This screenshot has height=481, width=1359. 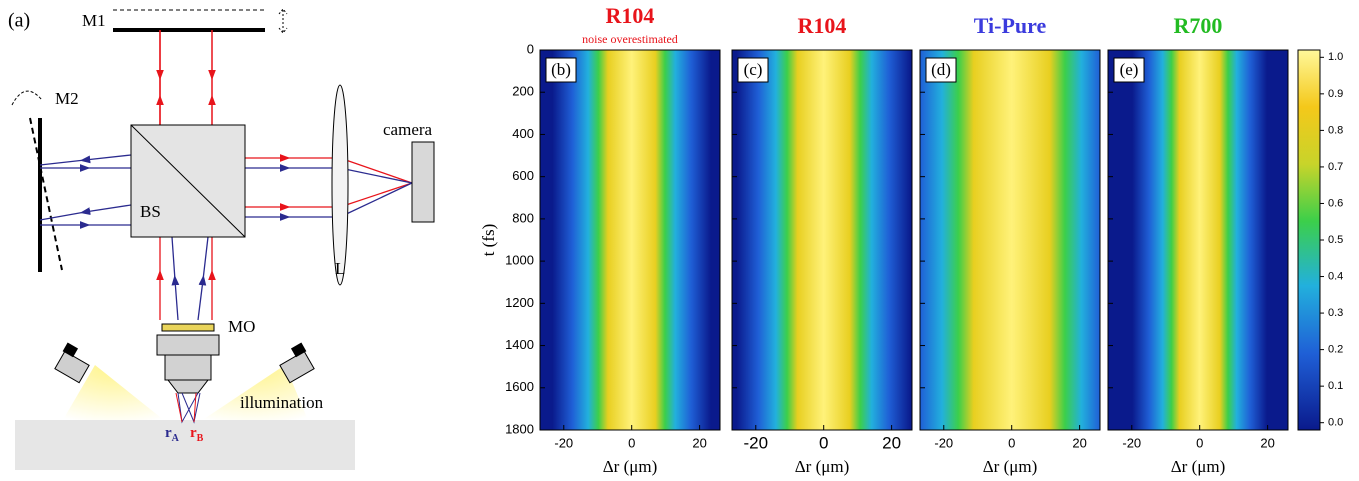 I want to click on camera-label: camera, so click(x=408, y=129).